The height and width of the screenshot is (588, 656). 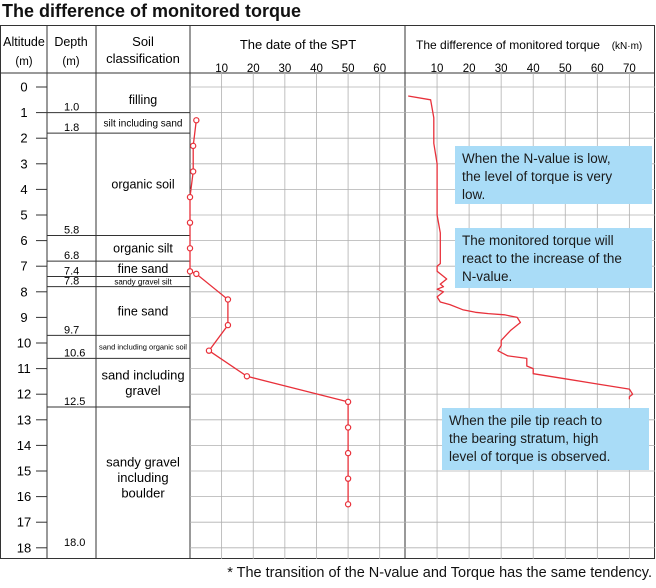 What do you see at coordinates (71, 330) in the screenshot?
I see `depth-label: 9.7` at bounding box center [71, 330].